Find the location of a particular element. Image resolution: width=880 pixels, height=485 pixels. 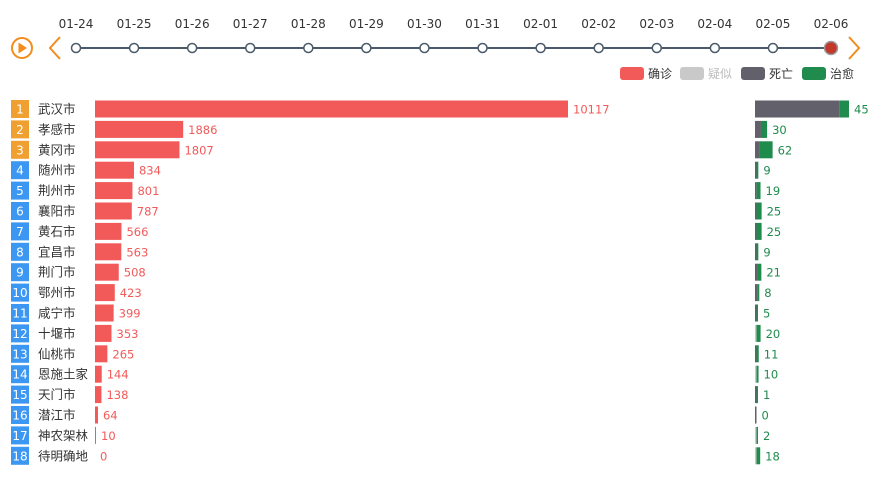

timeline-date-label: 02-05 is located at coordinates (772, 24).